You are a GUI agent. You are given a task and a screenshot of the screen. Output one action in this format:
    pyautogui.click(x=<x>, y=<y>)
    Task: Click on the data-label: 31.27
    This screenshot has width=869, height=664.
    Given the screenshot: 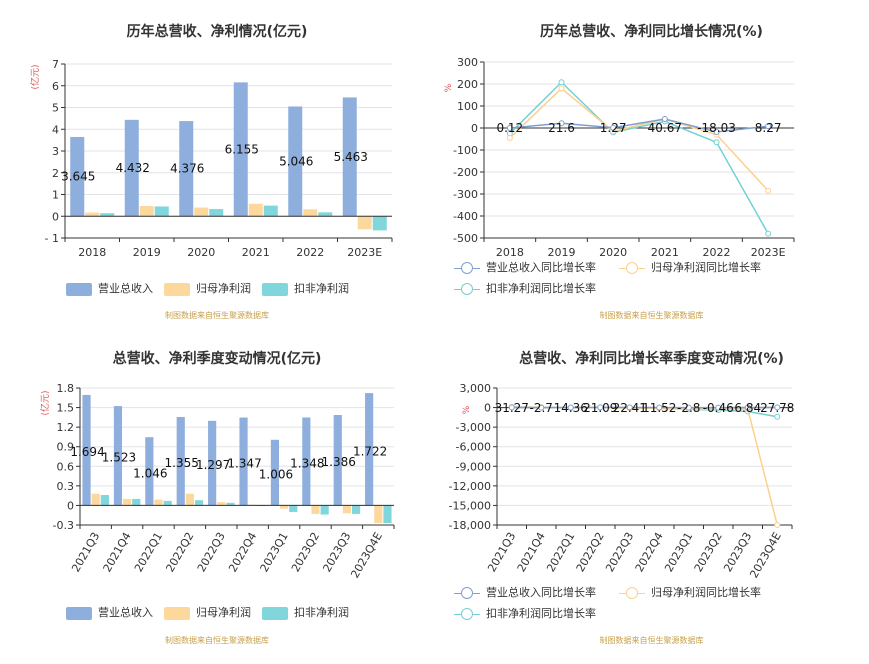 What is the action you would take?
    pyautogui.click(x=512, y=408)
    